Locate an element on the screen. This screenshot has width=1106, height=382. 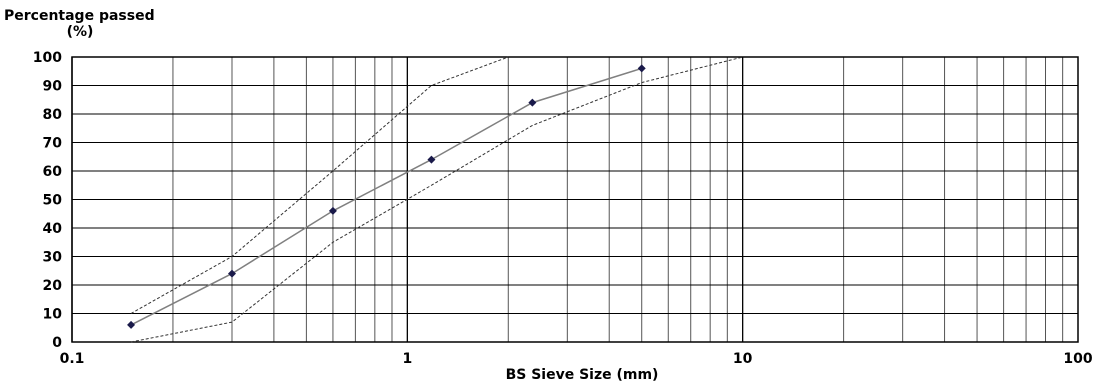
y-tick-labels: 0 10 20 30 40 50 60 70 80 90 100 is located at coordinates (47, 200).